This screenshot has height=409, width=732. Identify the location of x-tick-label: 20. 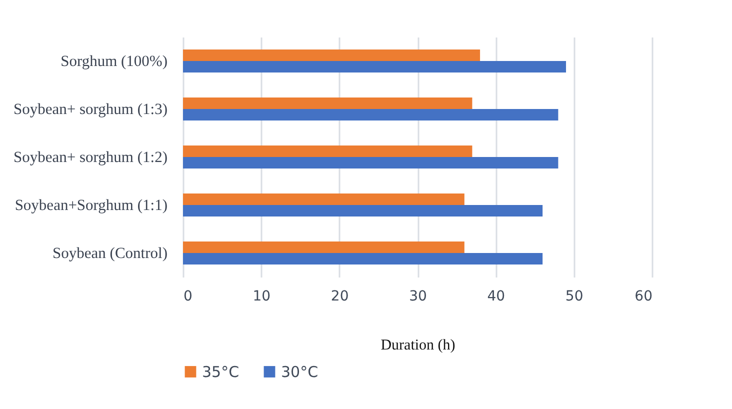
(339, 296).